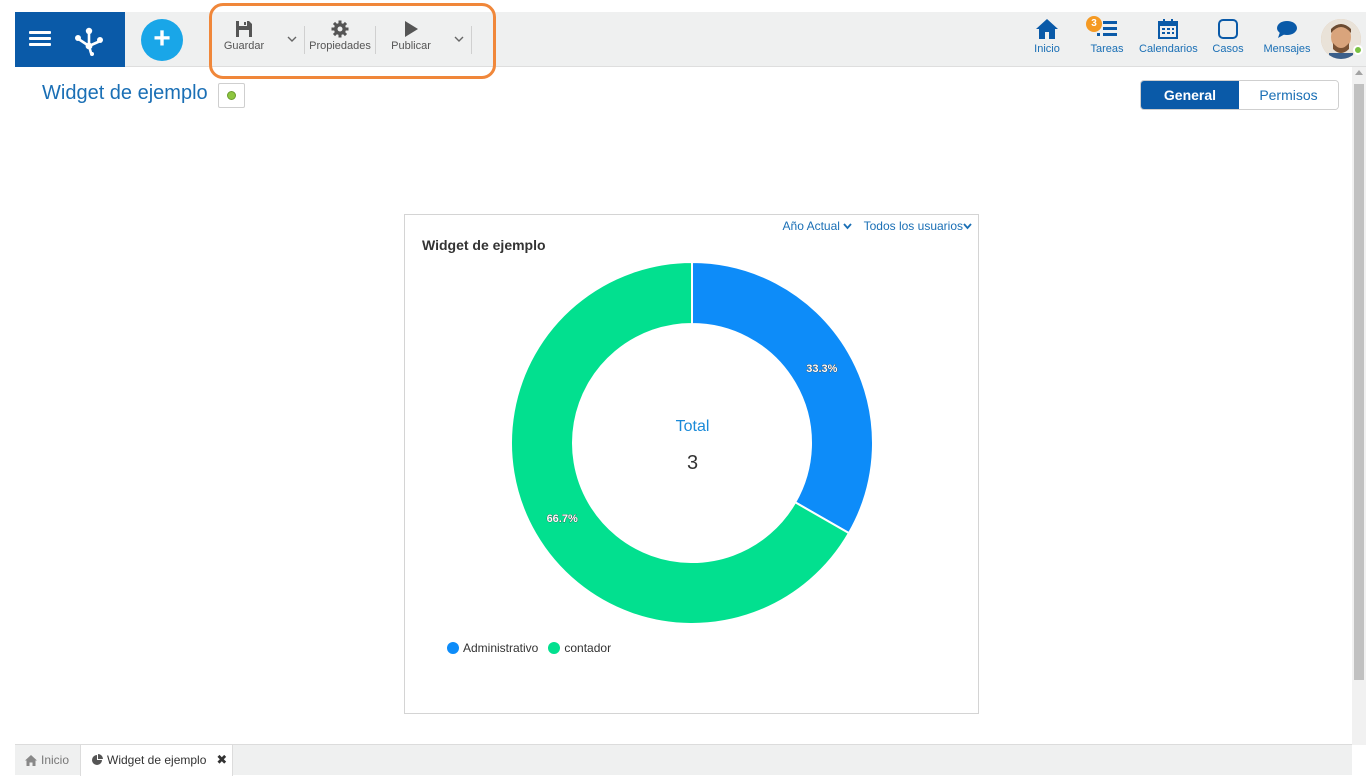  What do you see at coordinates (690, 39) in the screenshot?
I see `top-toolbar: + Guardar Propied` at bounding box center [690, 39].